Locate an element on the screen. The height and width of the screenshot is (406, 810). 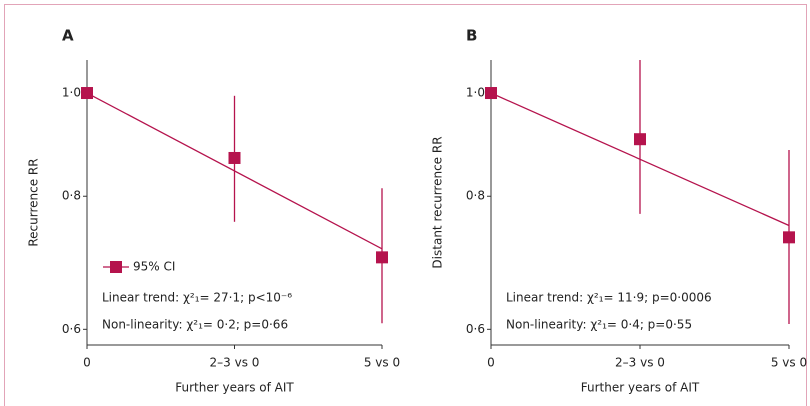
legend-marker is located at coordinates (116, 267).